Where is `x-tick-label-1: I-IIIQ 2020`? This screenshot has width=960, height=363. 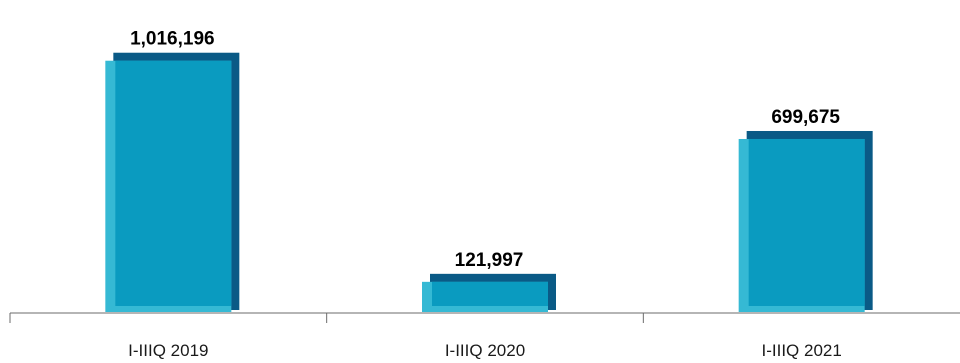
x-tick-label-1: I-IIIQ 2020 is located at coordinates (485, 350).